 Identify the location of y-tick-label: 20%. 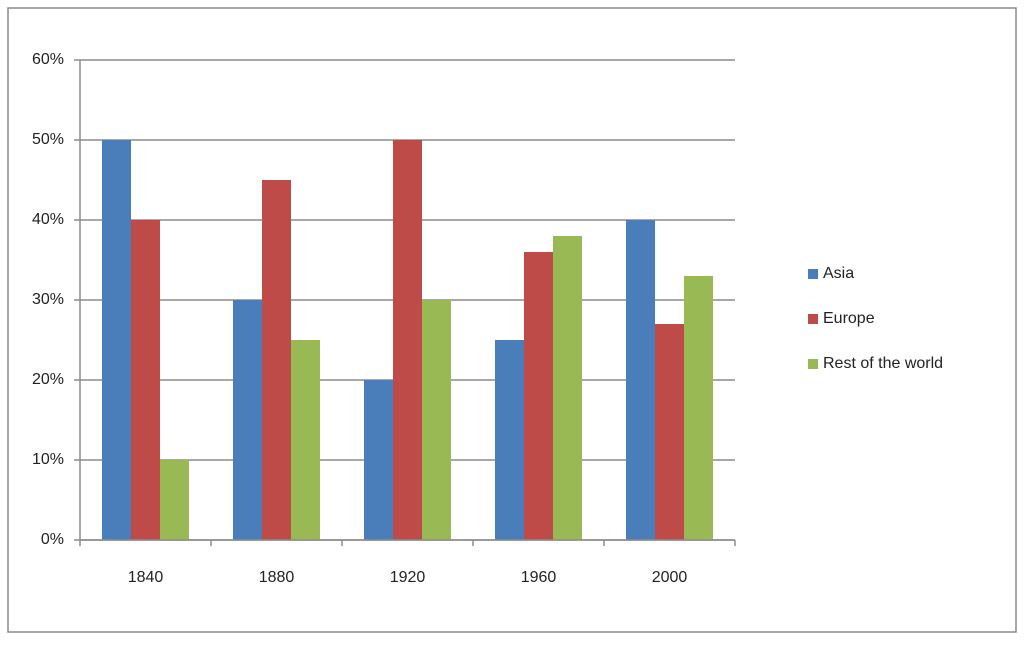
(48, 379).